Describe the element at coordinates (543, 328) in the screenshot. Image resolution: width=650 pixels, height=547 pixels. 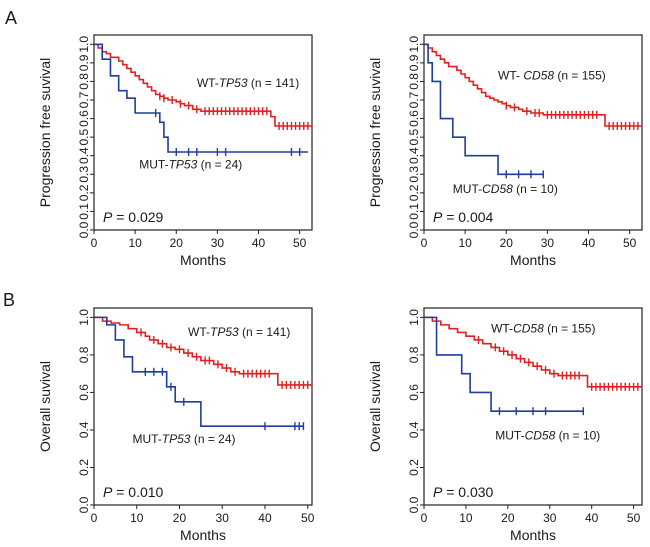
I see `series-annotation: WT-CD58 (n = 155)` at that location.